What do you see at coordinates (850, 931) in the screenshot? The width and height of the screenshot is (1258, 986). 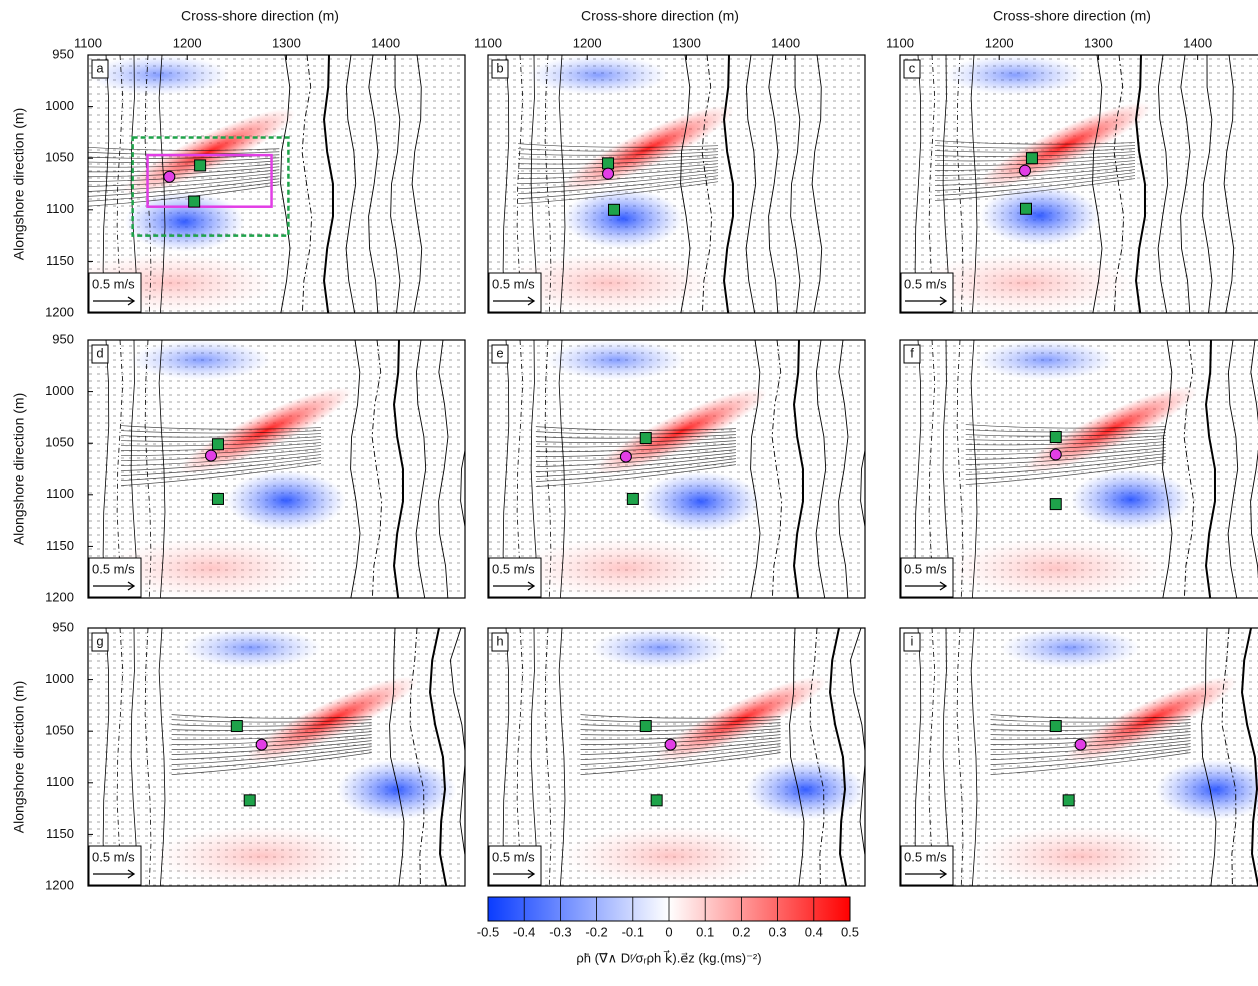 I see `colorbar-tick-label: 0.5` at bounding box center [850, 931].